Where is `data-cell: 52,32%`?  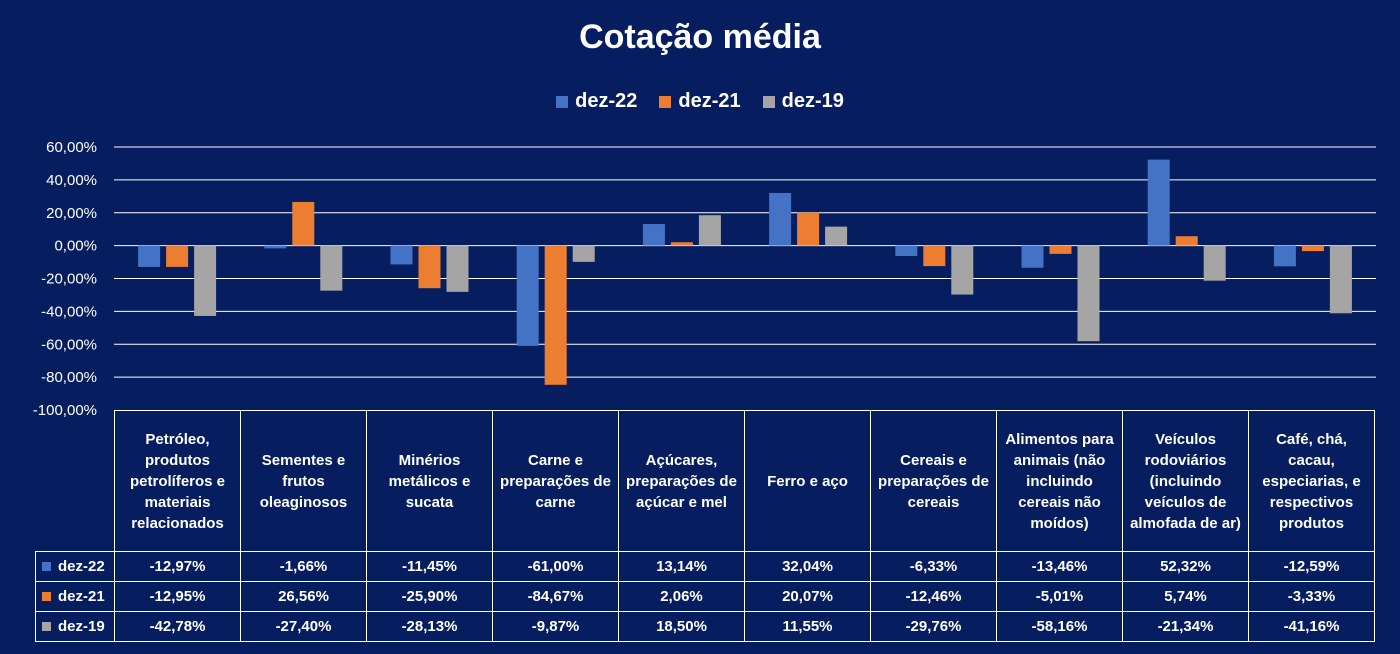
data-cell: 52,32% is located at coordinates (1185, 566).